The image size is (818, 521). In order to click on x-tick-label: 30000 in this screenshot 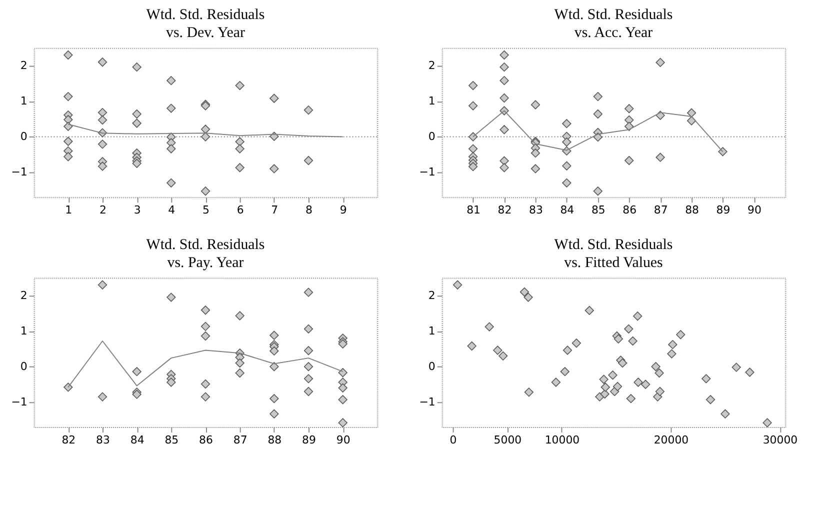, I will do `click(780, 439)`.